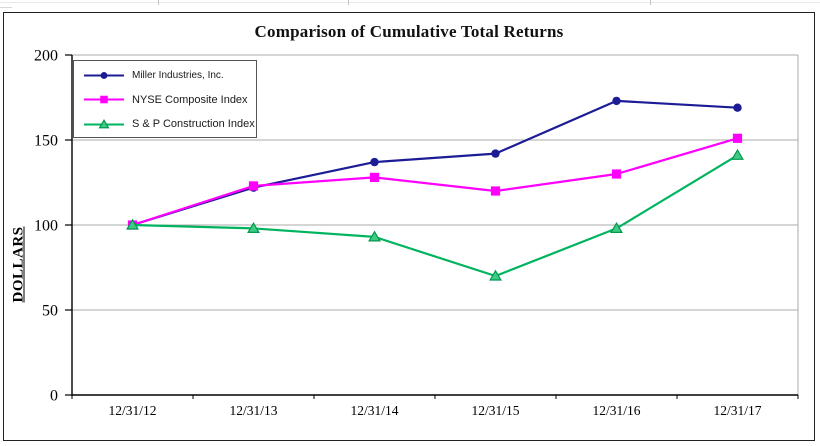  What do you see at coordinates (18, 264) in the screenshot?
I see `y-axis-title: DOLLARS` at bounding box center [18, 264].